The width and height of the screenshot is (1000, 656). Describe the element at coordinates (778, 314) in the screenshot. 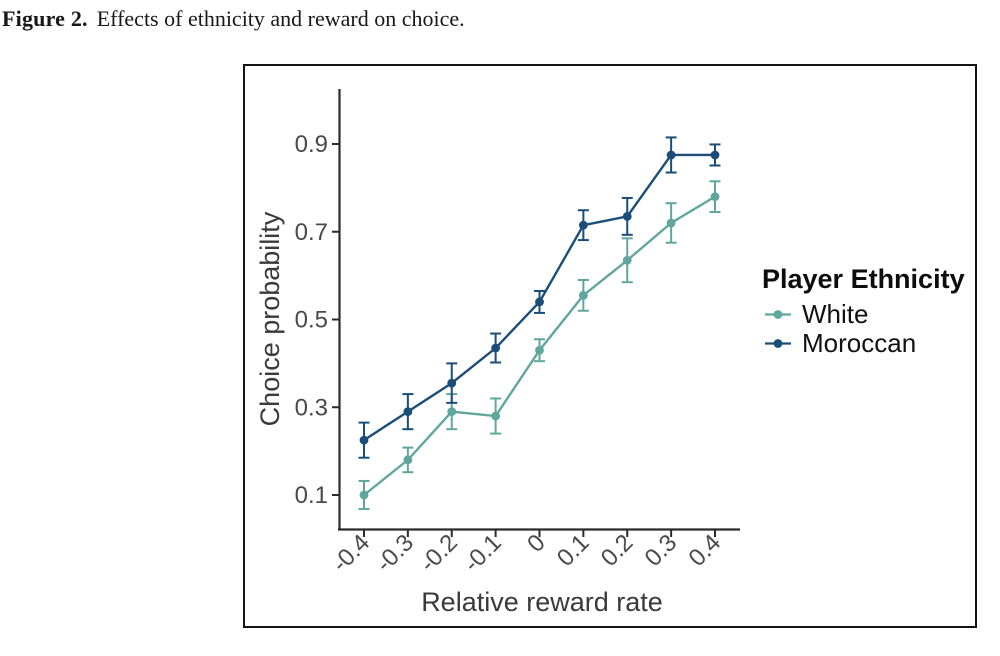

I see `legend-key-white` at that location.